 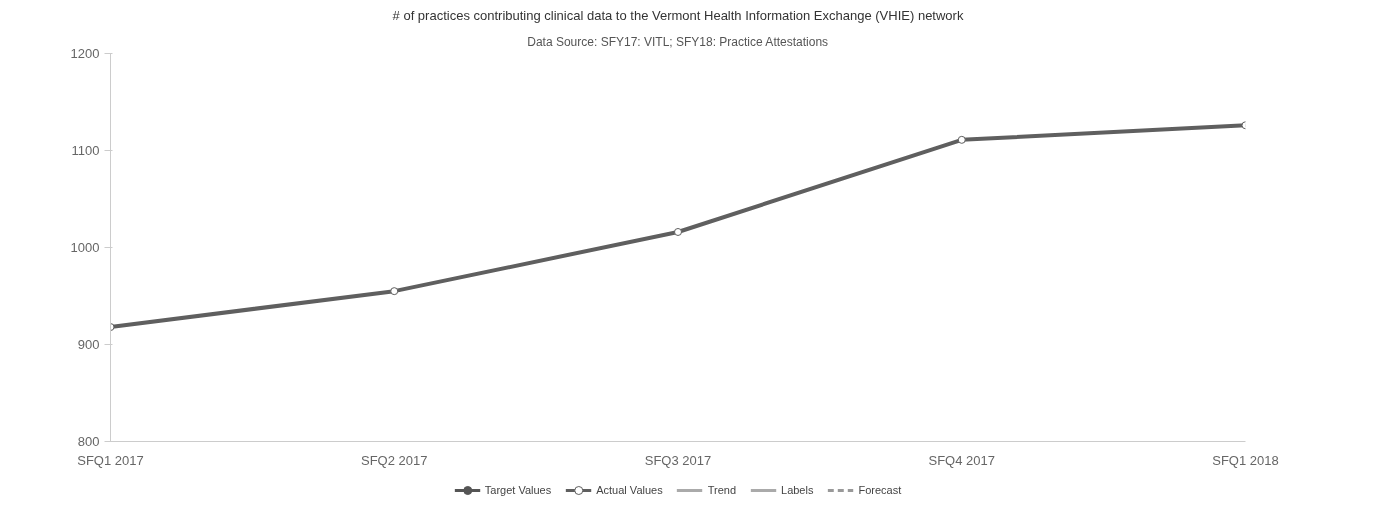 What do you see at coordinates (88, 344) in the screenshot?
I see `y-tick-label: 900` at bounding box center [88, 344].